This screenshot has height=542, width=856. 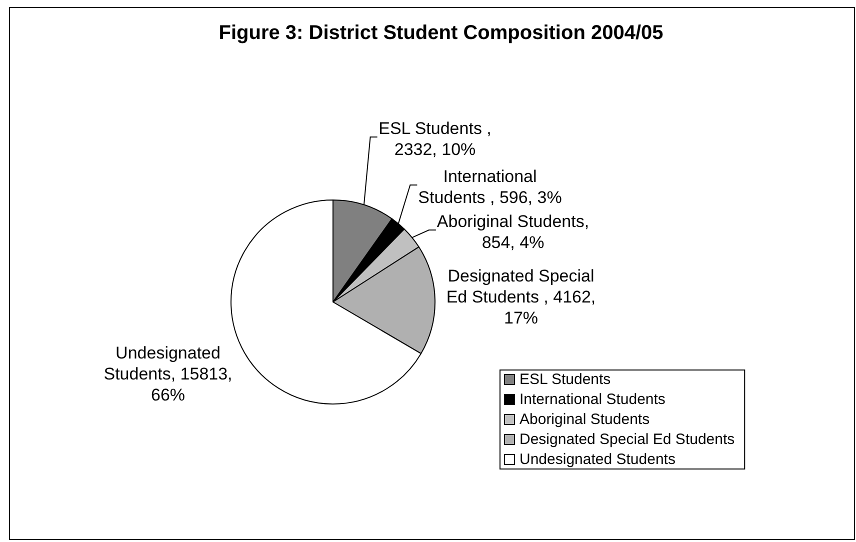 What do you see at coordinates (513, 232) in the screenshot?
I see `data-label: Aboriginal Students, 854, 4%` at bounding box center [513, 232].